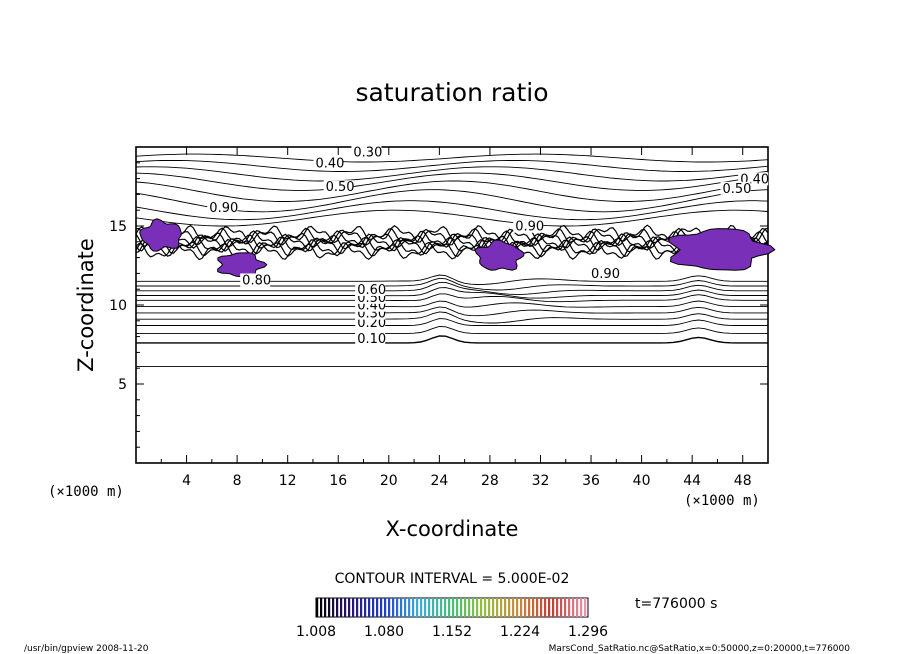 This screenshot has height=654, width=904. Describe the element at coordinates (452, 579) in the screenshot. I see `contour-interval-text: CONTOUR INTERVAL = 5.000E-02` at that location.